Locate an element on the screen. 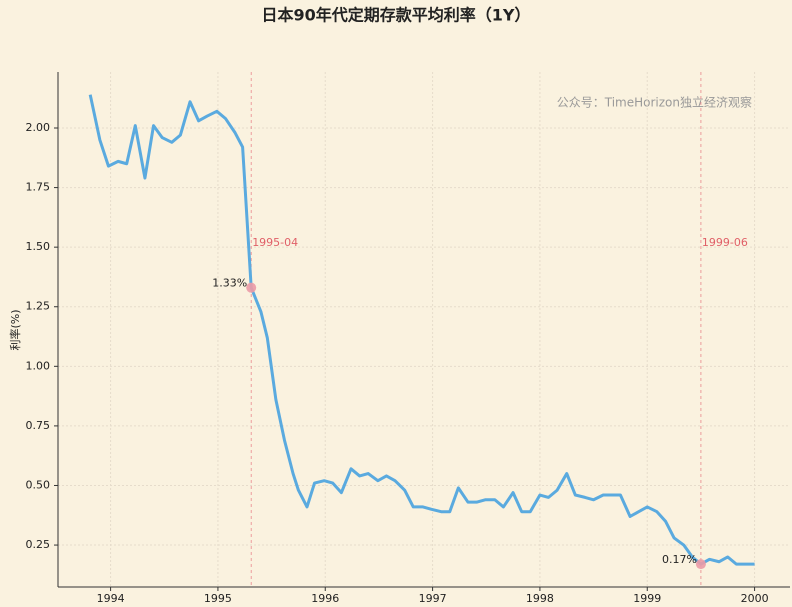 Image resolution: width=792 pixels, height=607 pixels. reference-label: 1995-04 is located at coordinates (275, 242).